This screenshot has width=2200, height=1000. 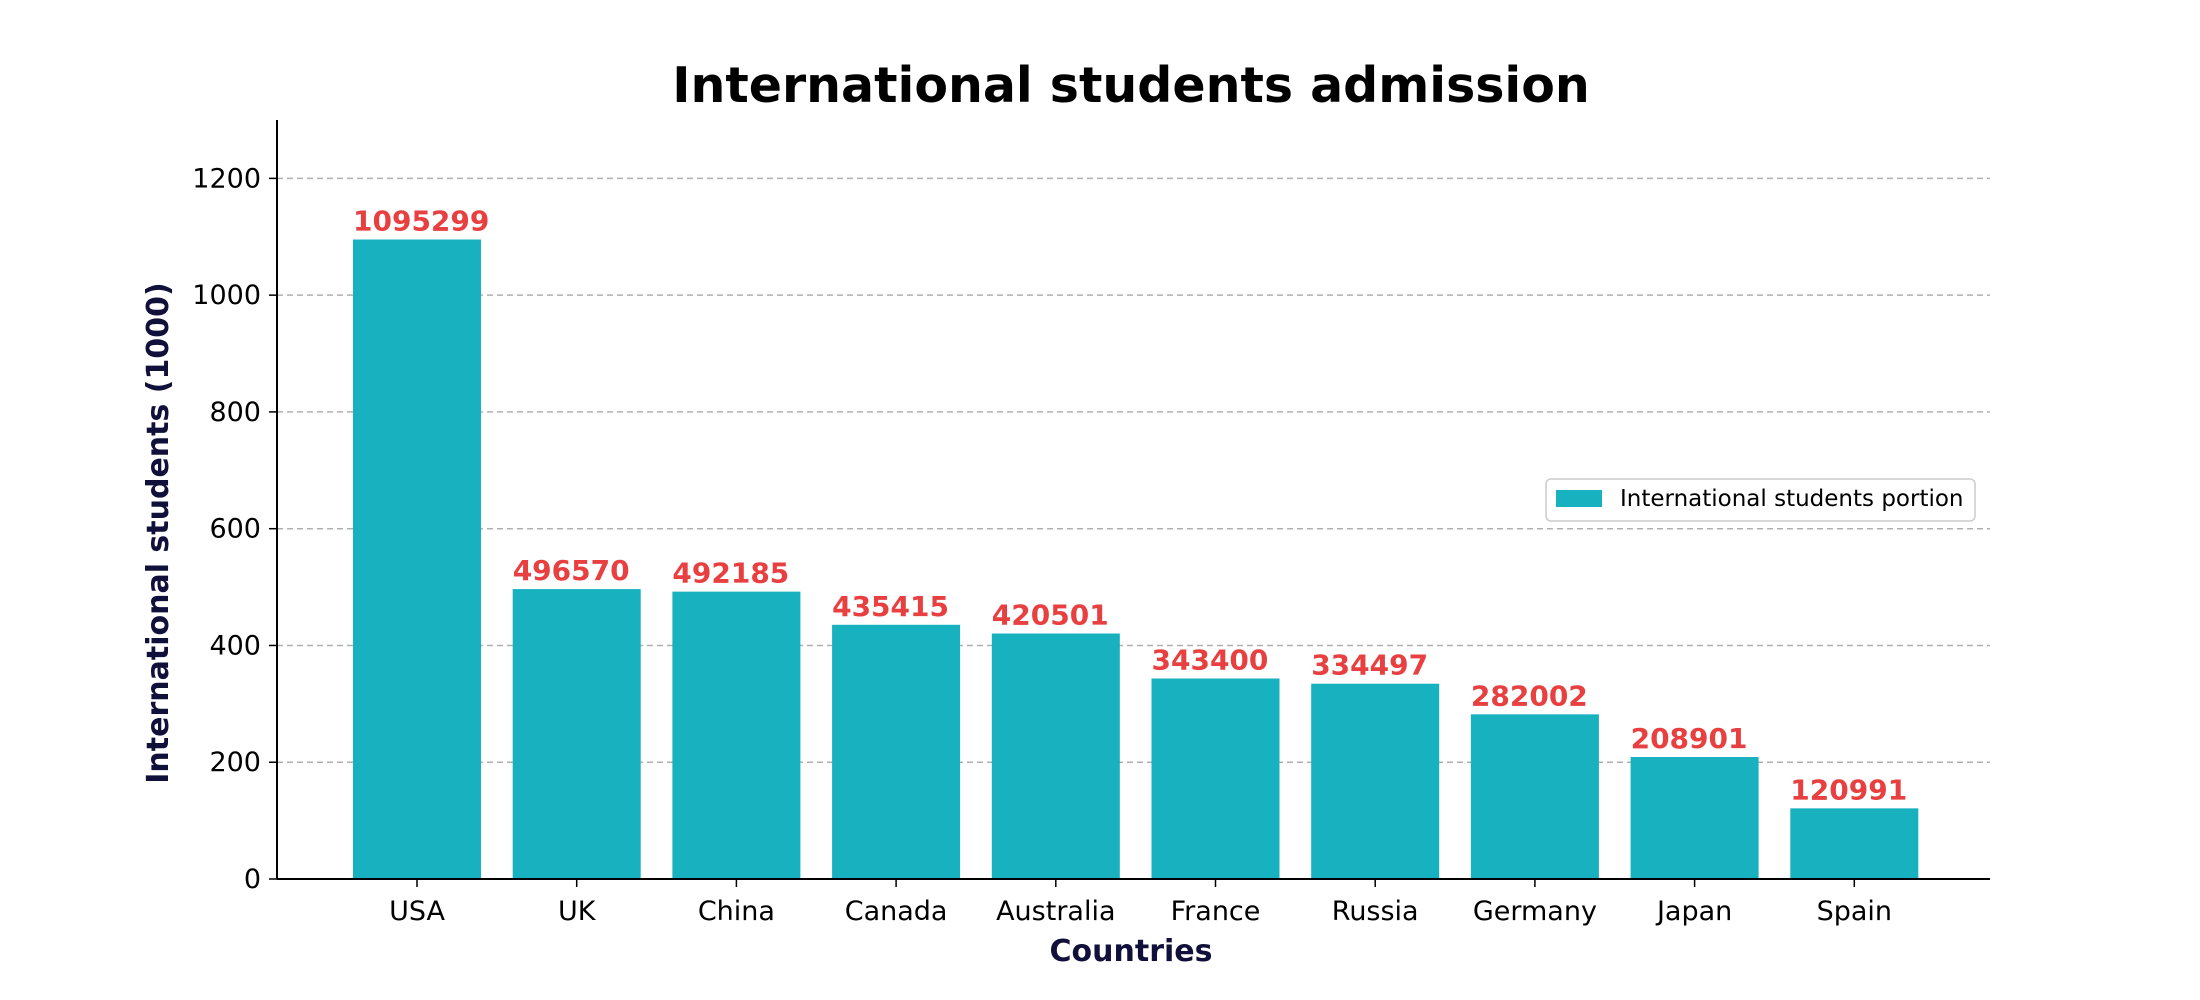 I want to click on bar-germany, so click(x=1534, y=796).